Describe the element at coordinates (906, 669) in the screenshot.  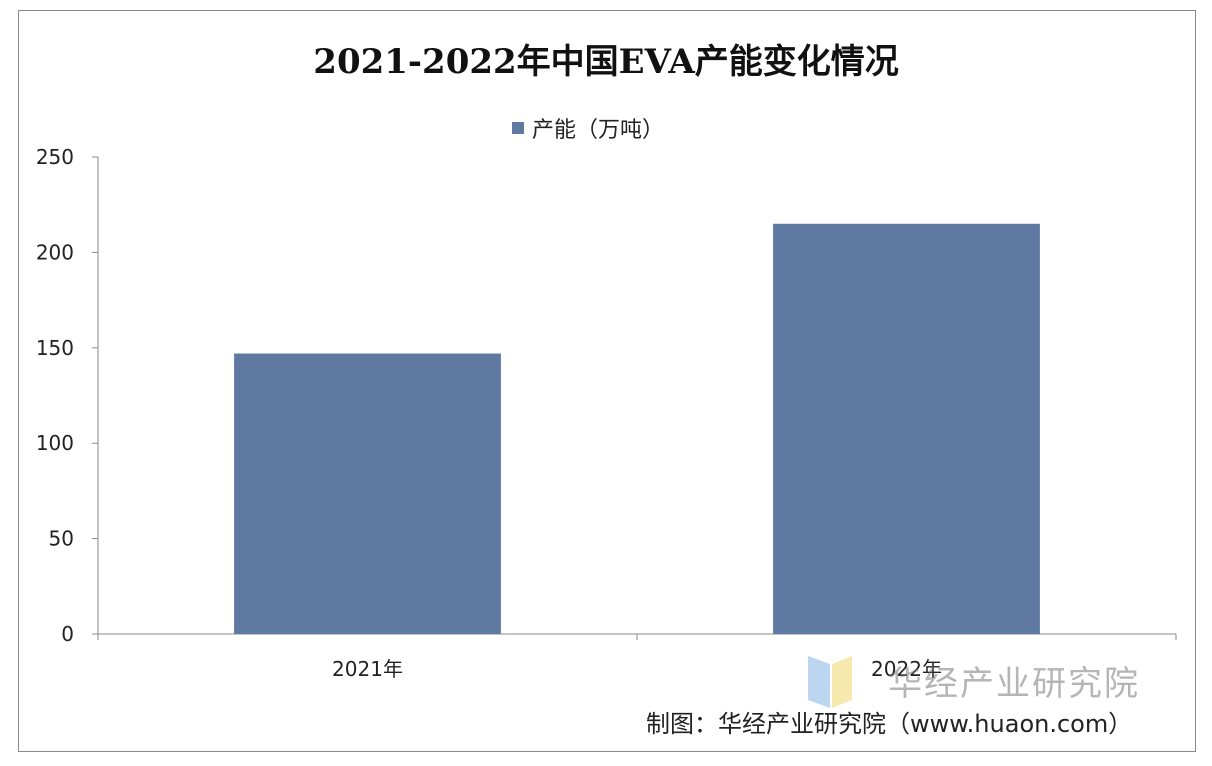
I see `x-tick-label: 2022年` at that location.